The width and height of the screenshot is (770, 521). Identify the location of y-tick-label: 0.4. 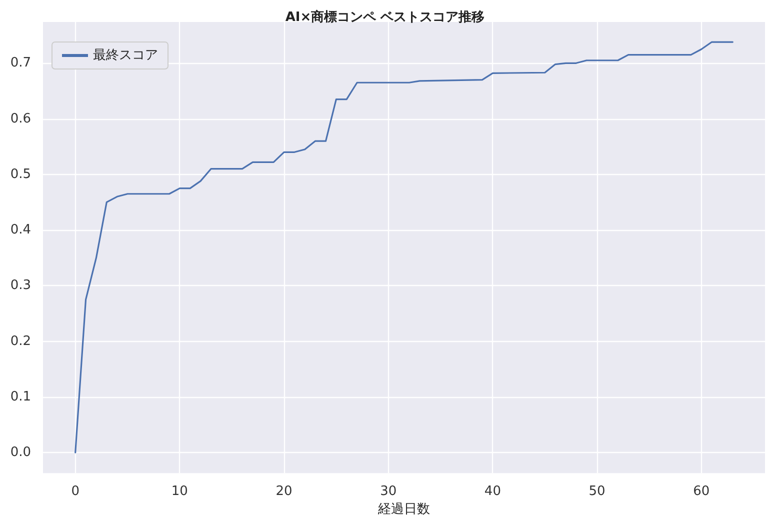
(20, 230).